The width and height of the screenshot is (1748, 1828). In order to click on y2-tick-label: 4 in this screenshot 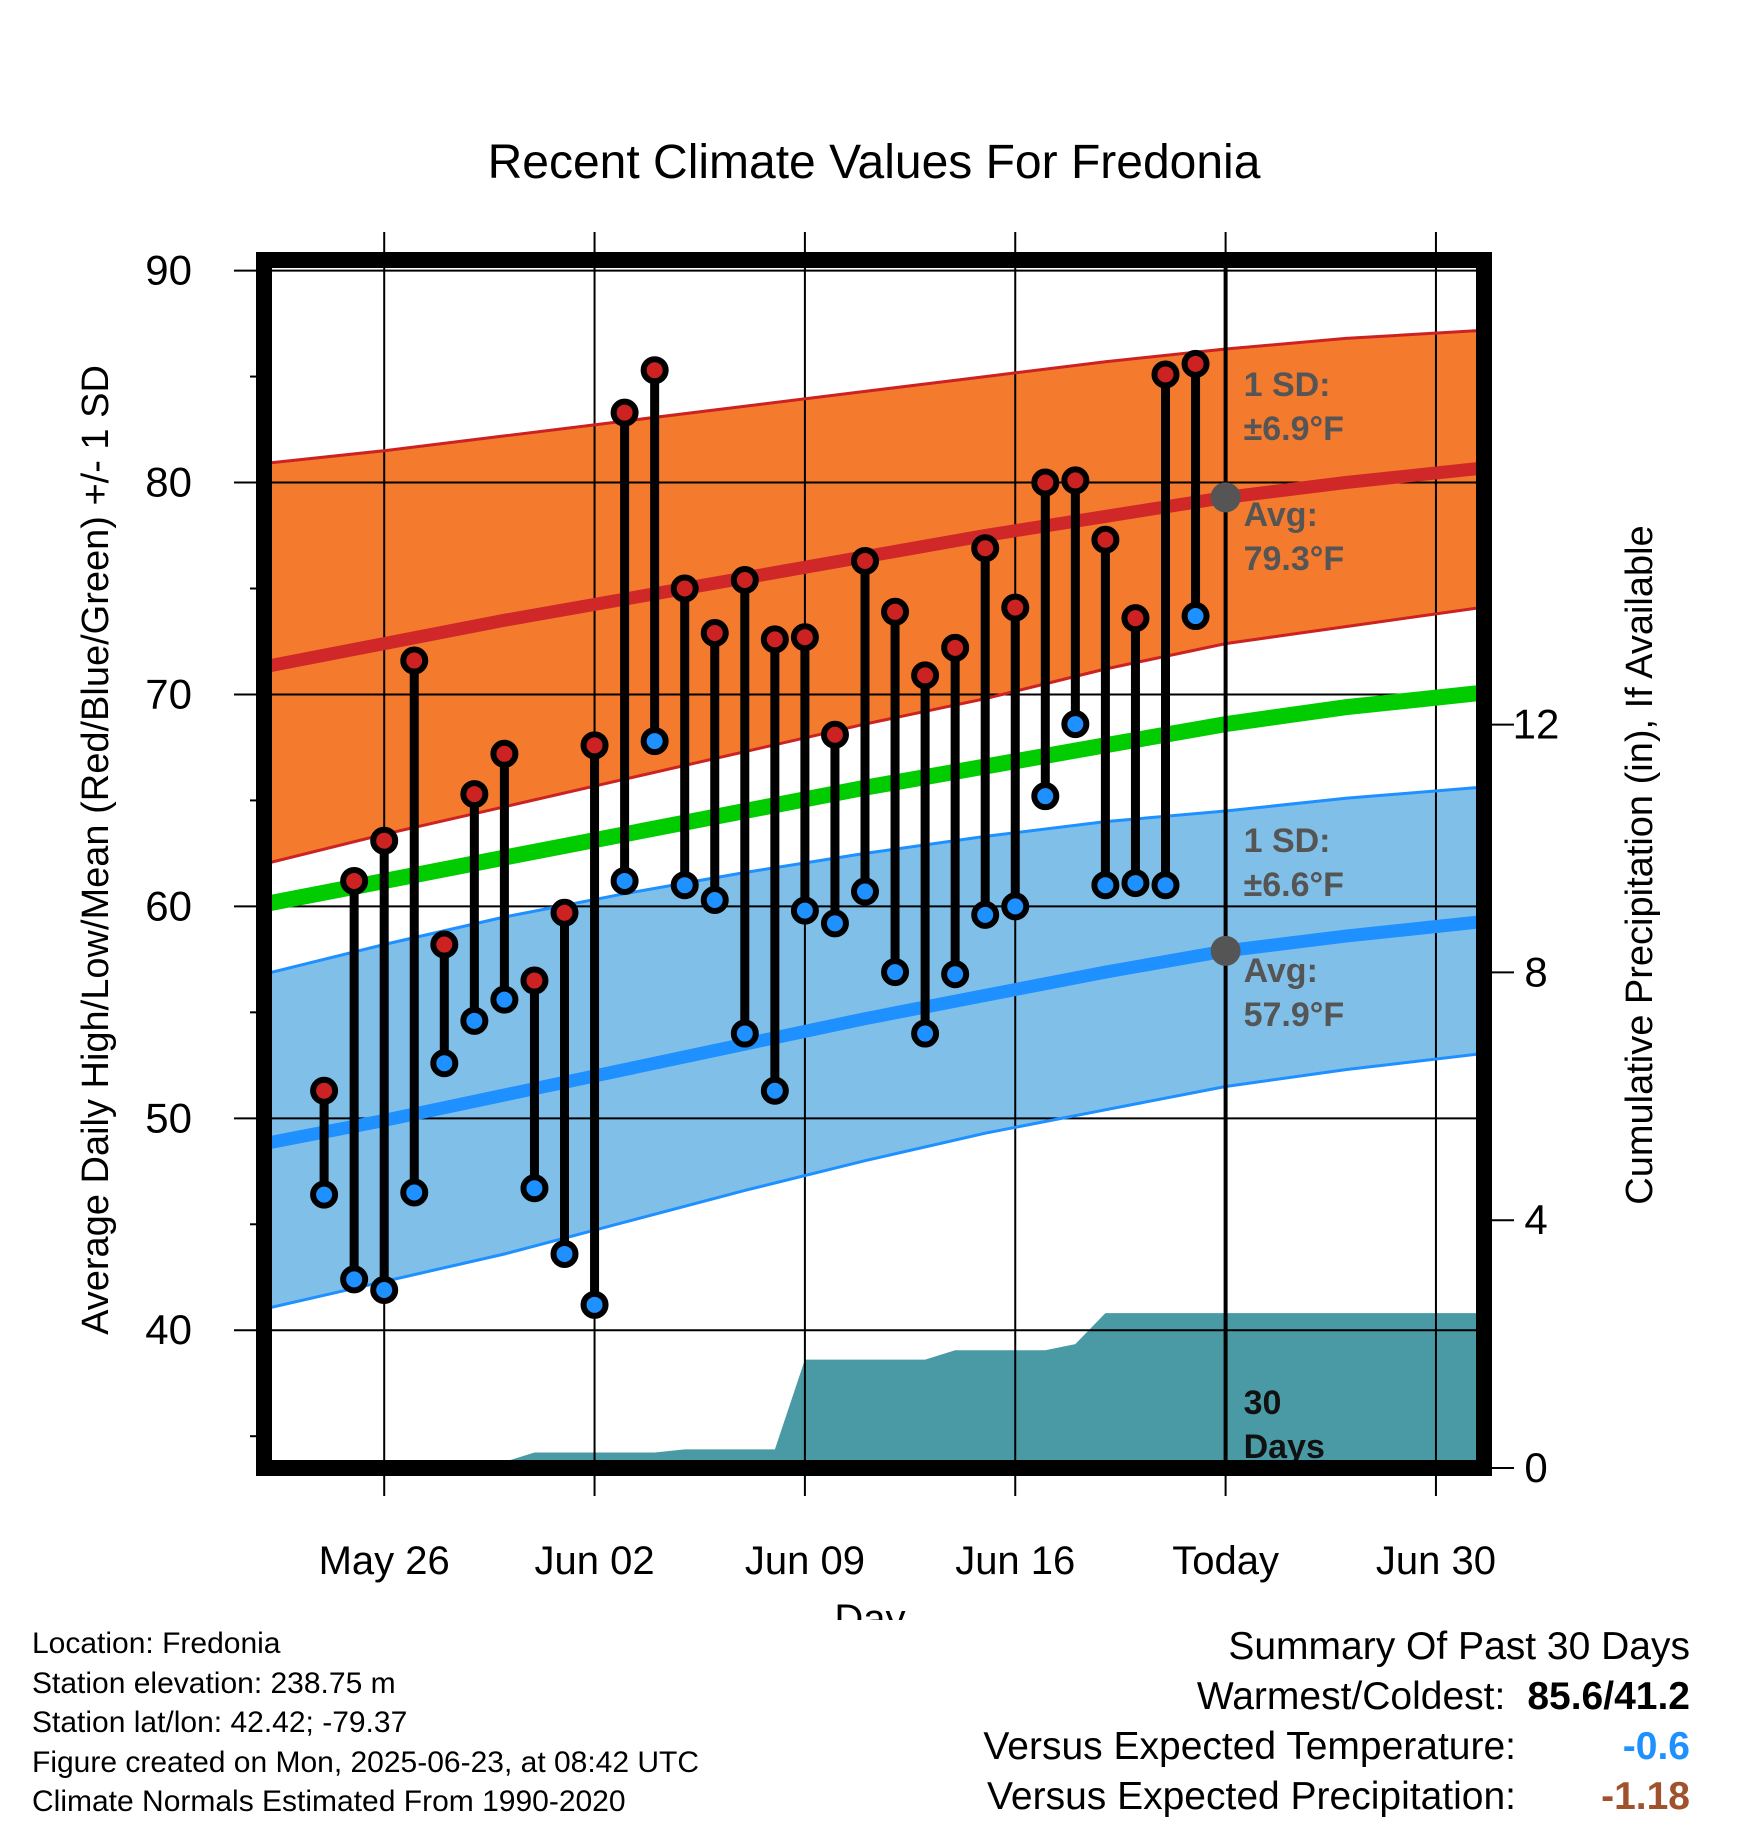, I will do `click(1535, 1219)`.